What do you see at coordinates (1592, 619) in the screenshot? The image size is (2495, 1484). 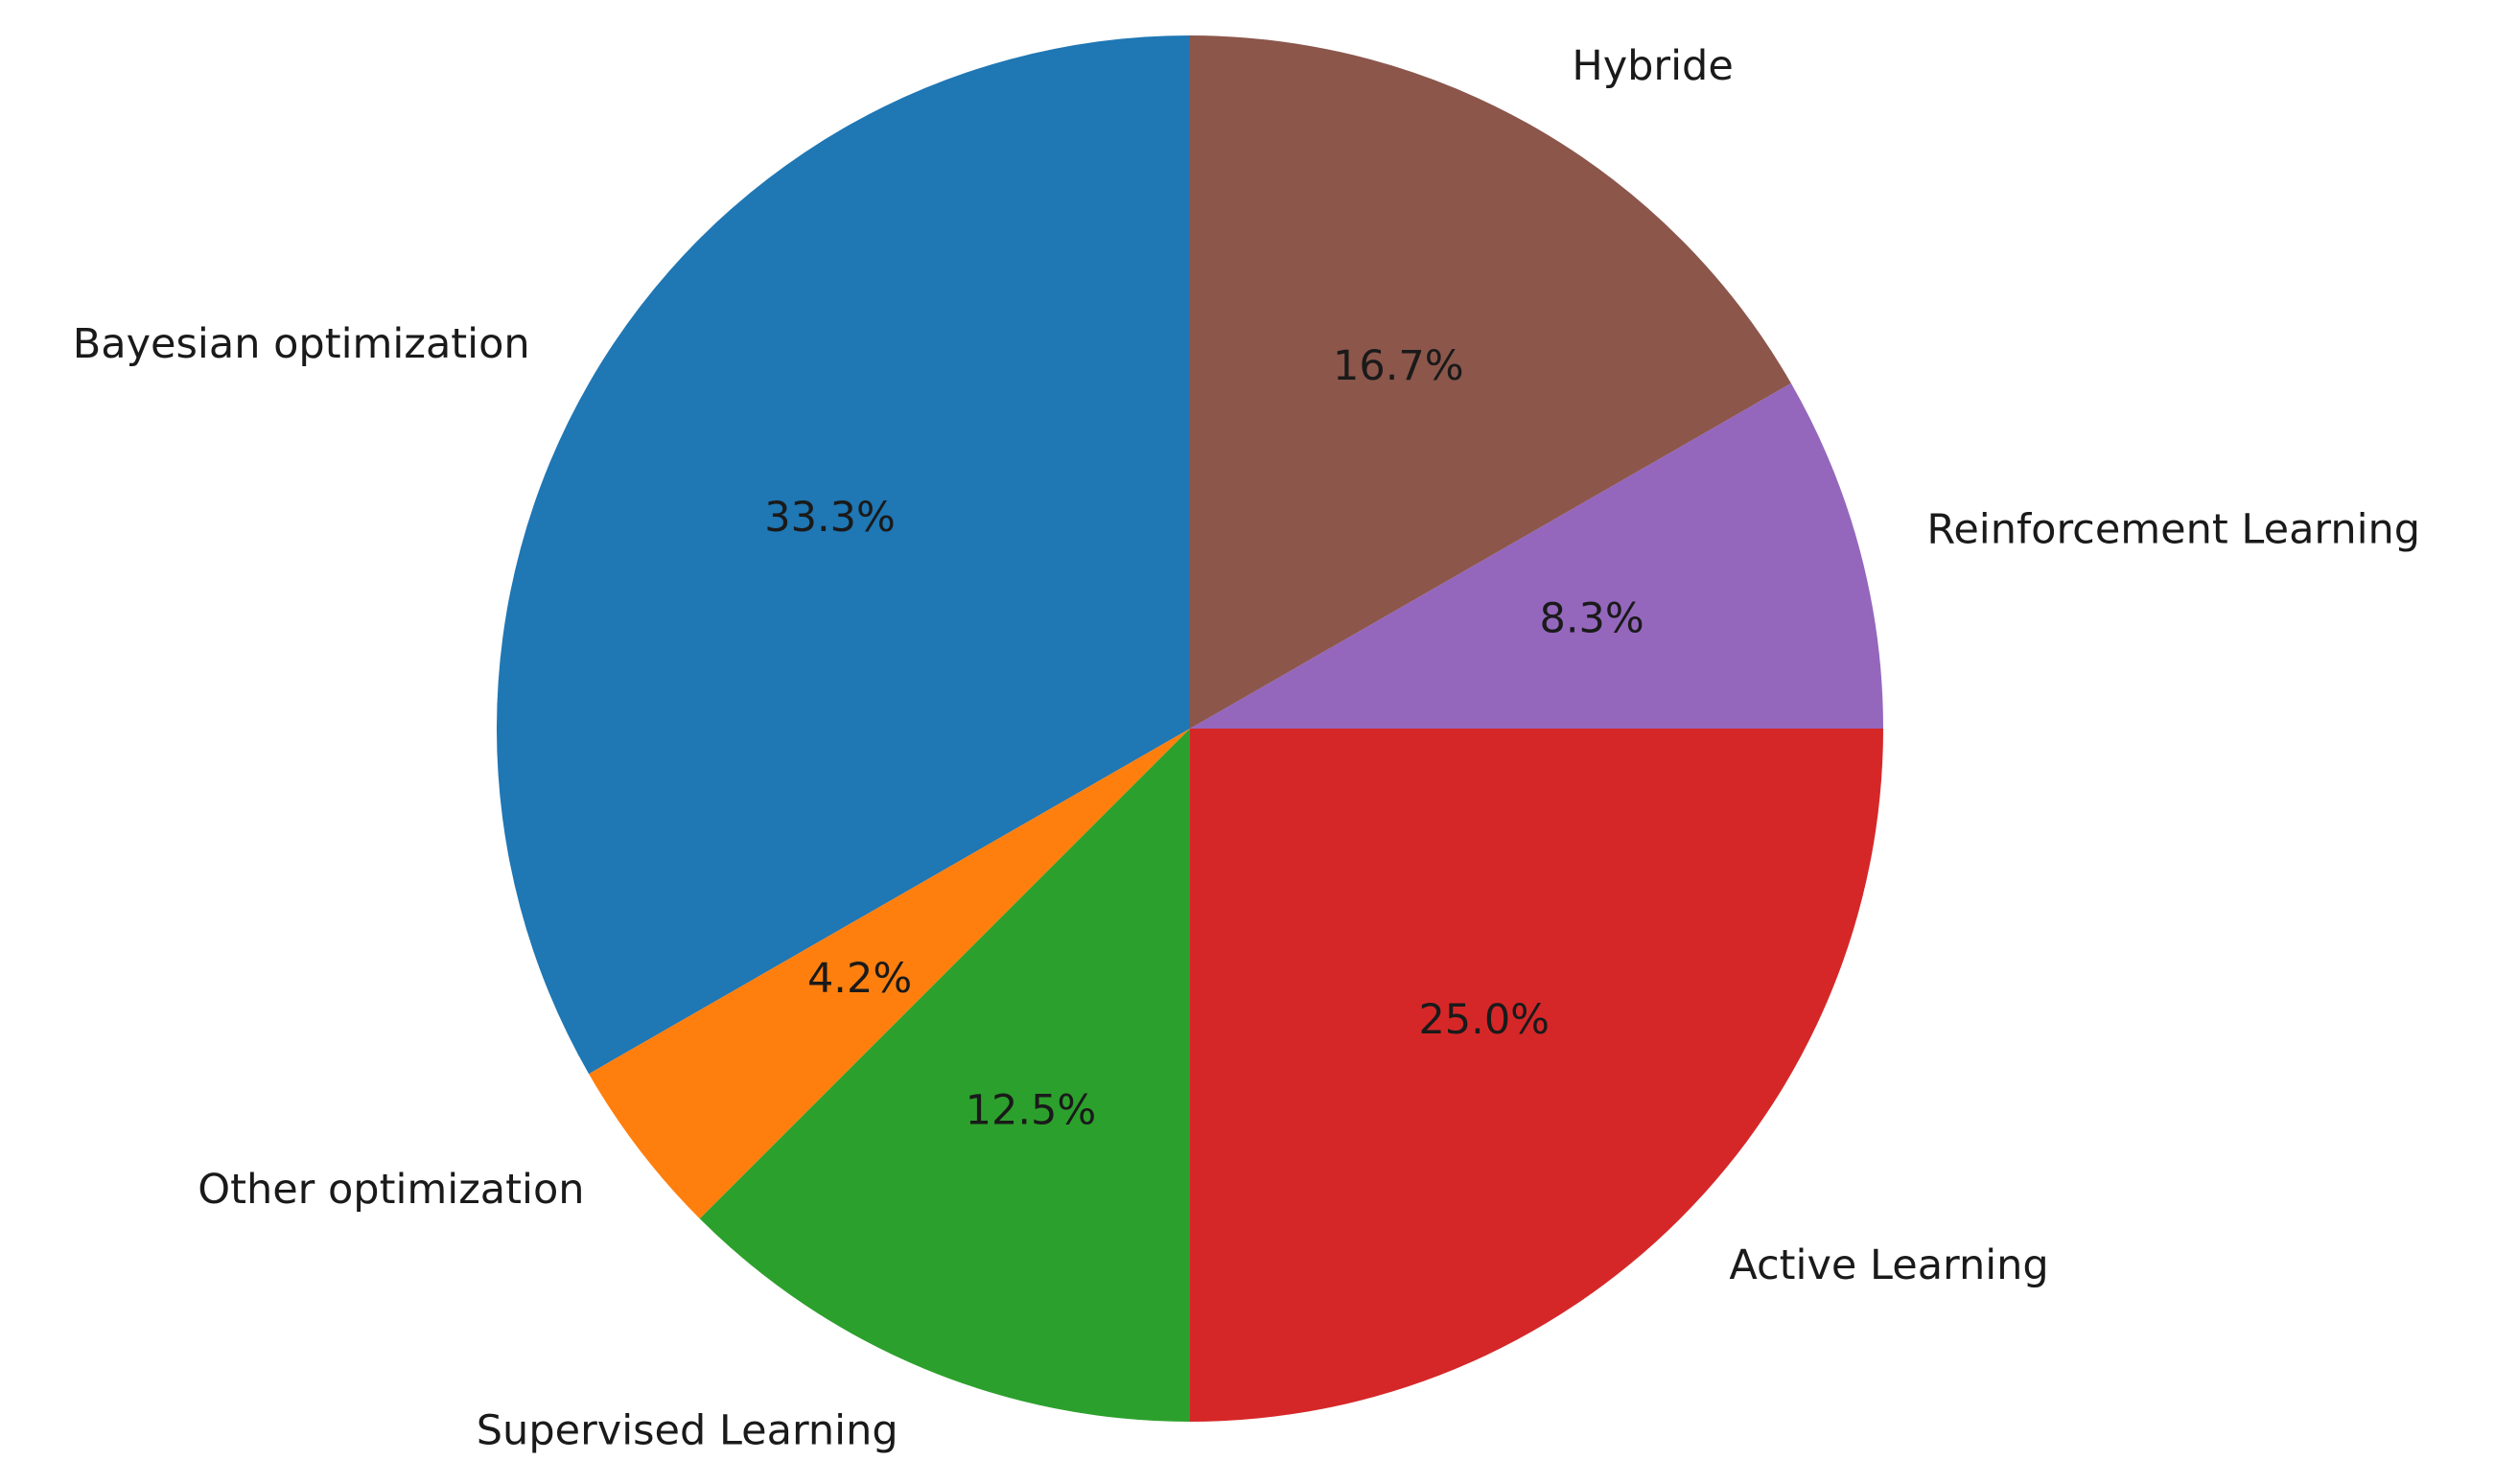 I see `percent-label: 8.3%` at bounding box center [1592, 619].